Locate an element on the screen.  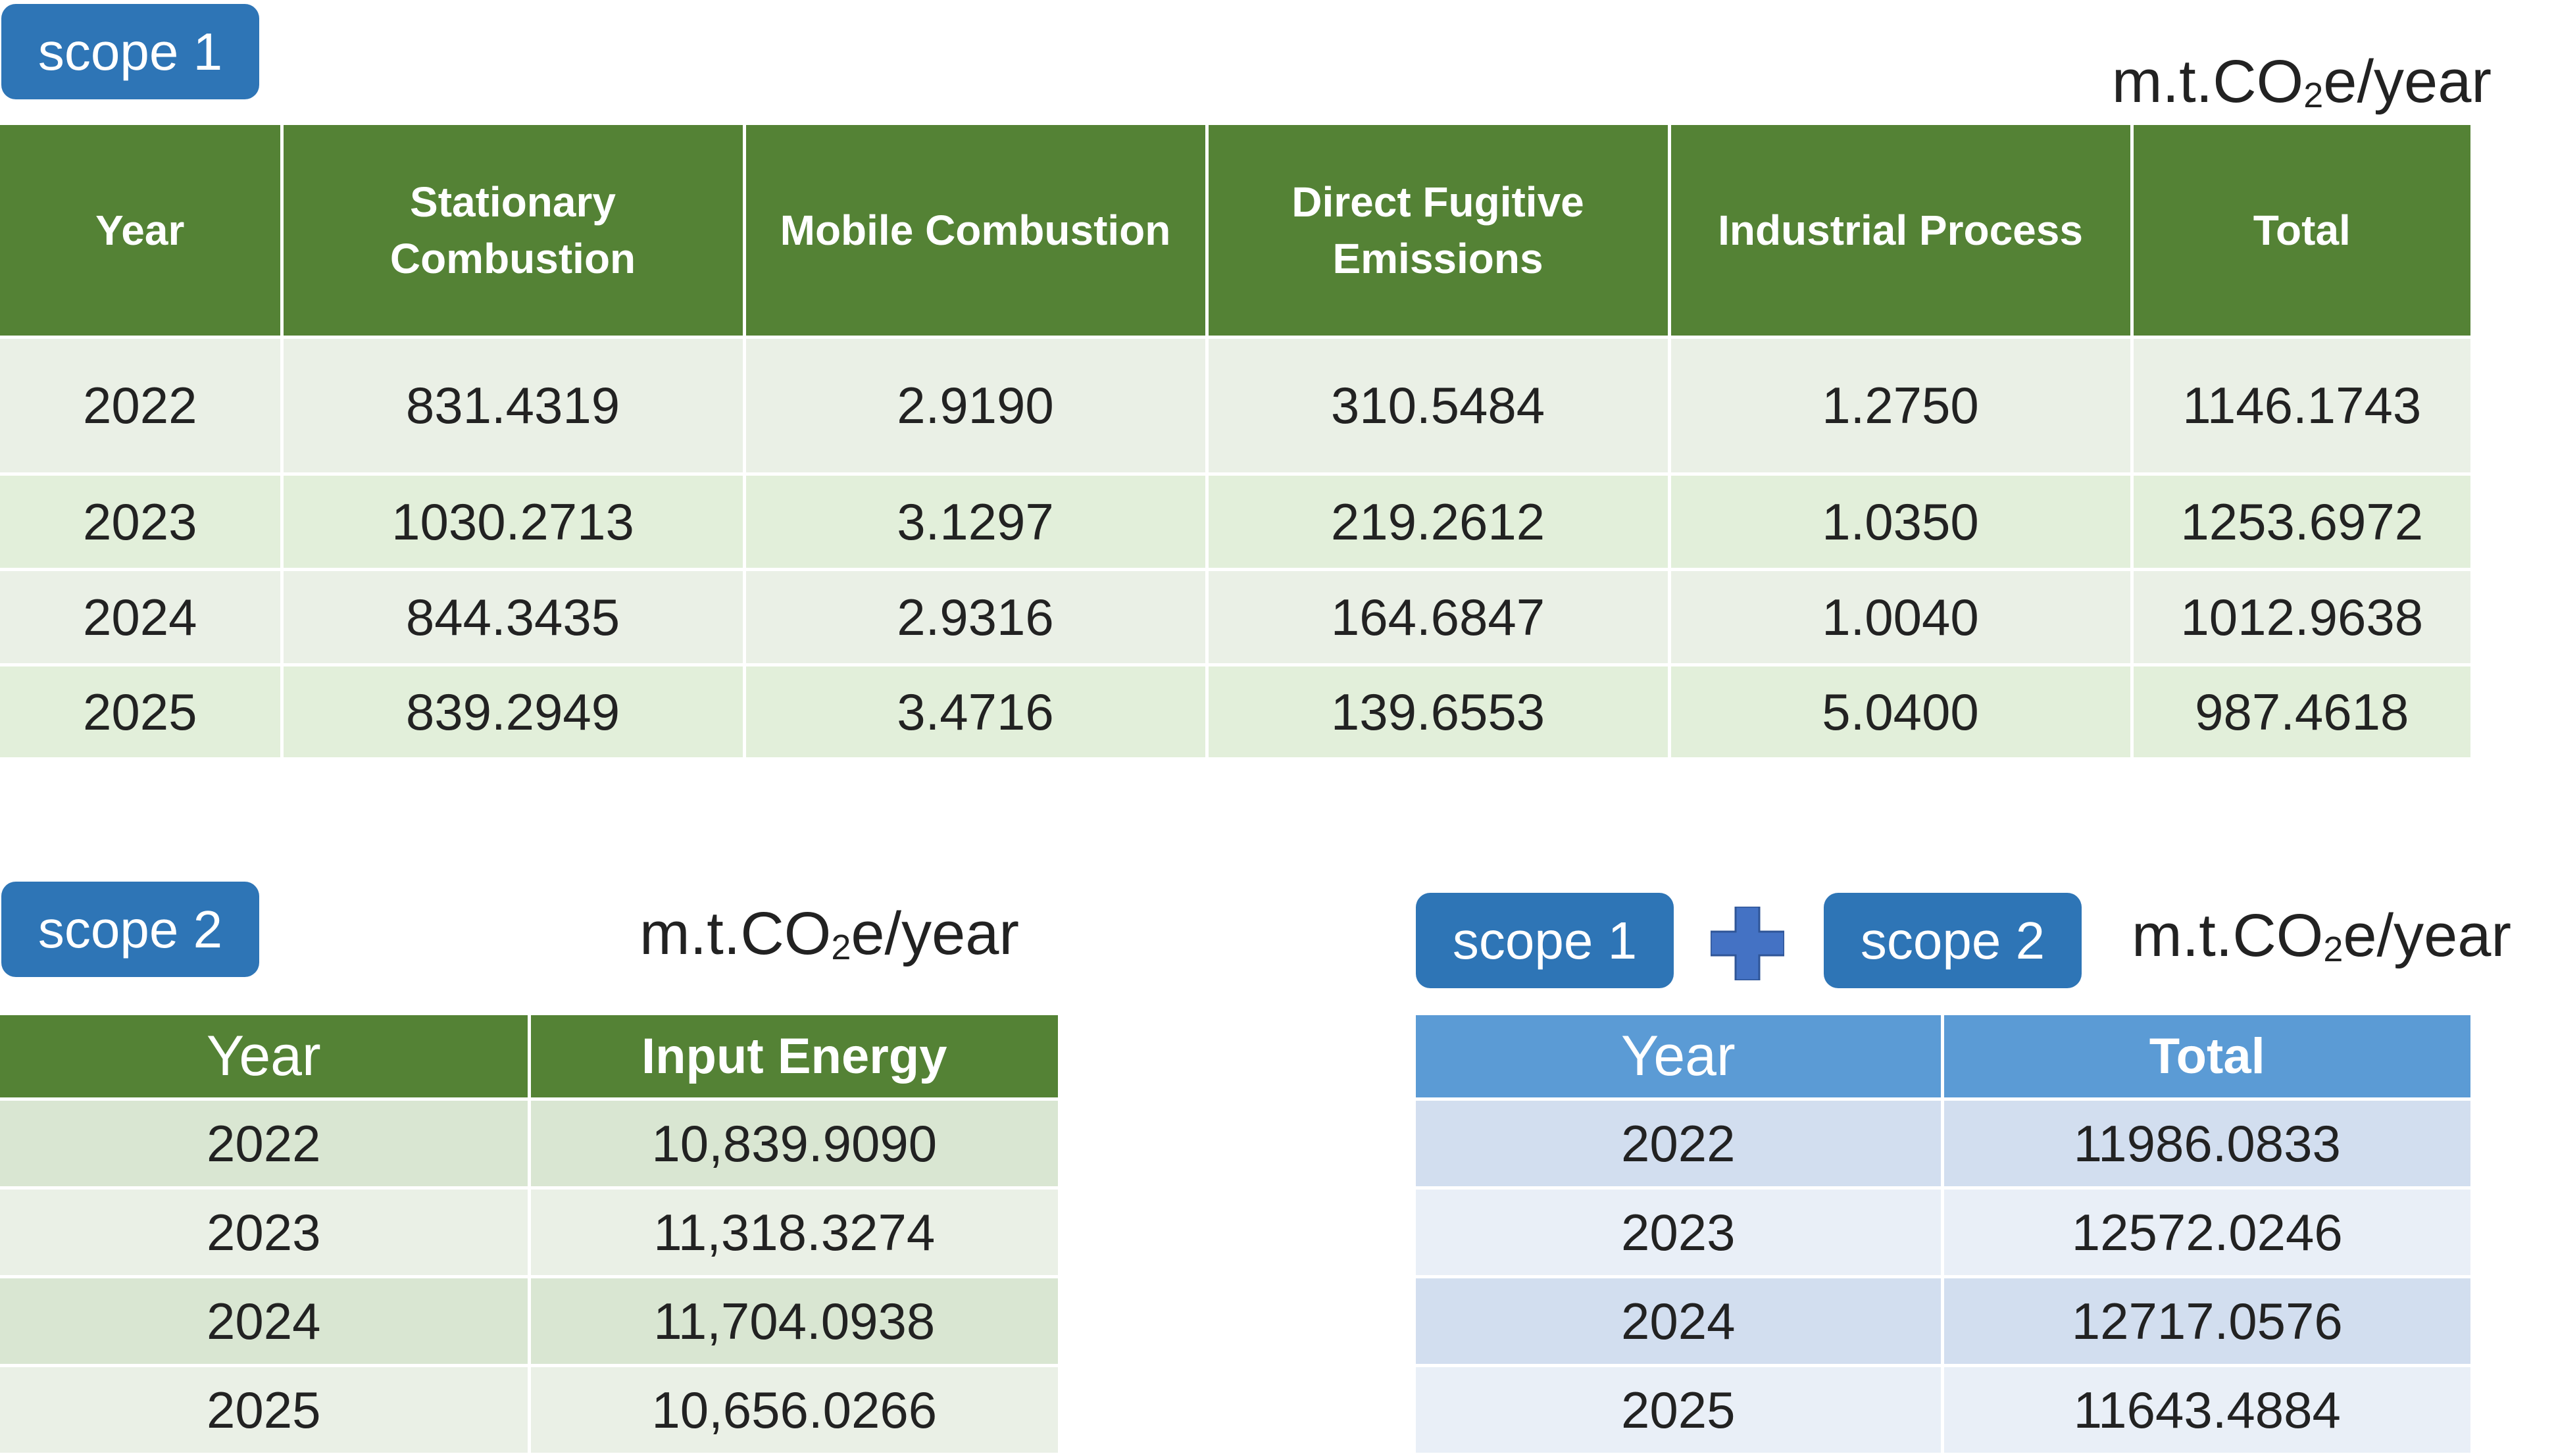
combined-scope1-badge: scope 1 is located at coordinates (1545, 940).